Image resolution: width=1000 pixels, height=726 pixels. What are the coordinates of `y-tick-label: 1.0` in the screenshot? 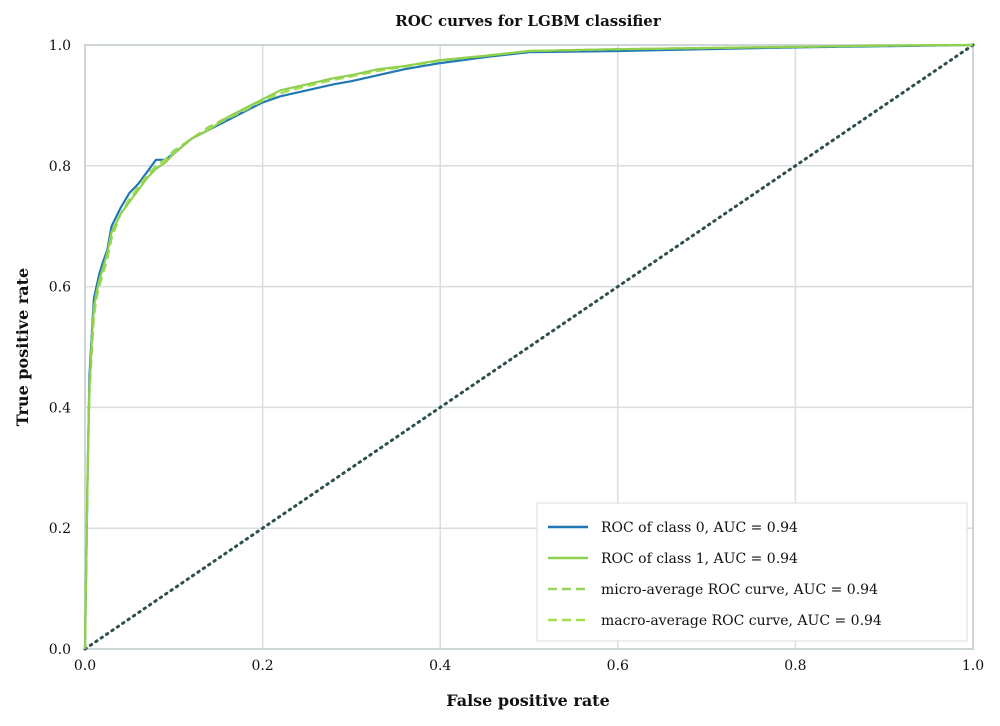 It's located at (60, 46).